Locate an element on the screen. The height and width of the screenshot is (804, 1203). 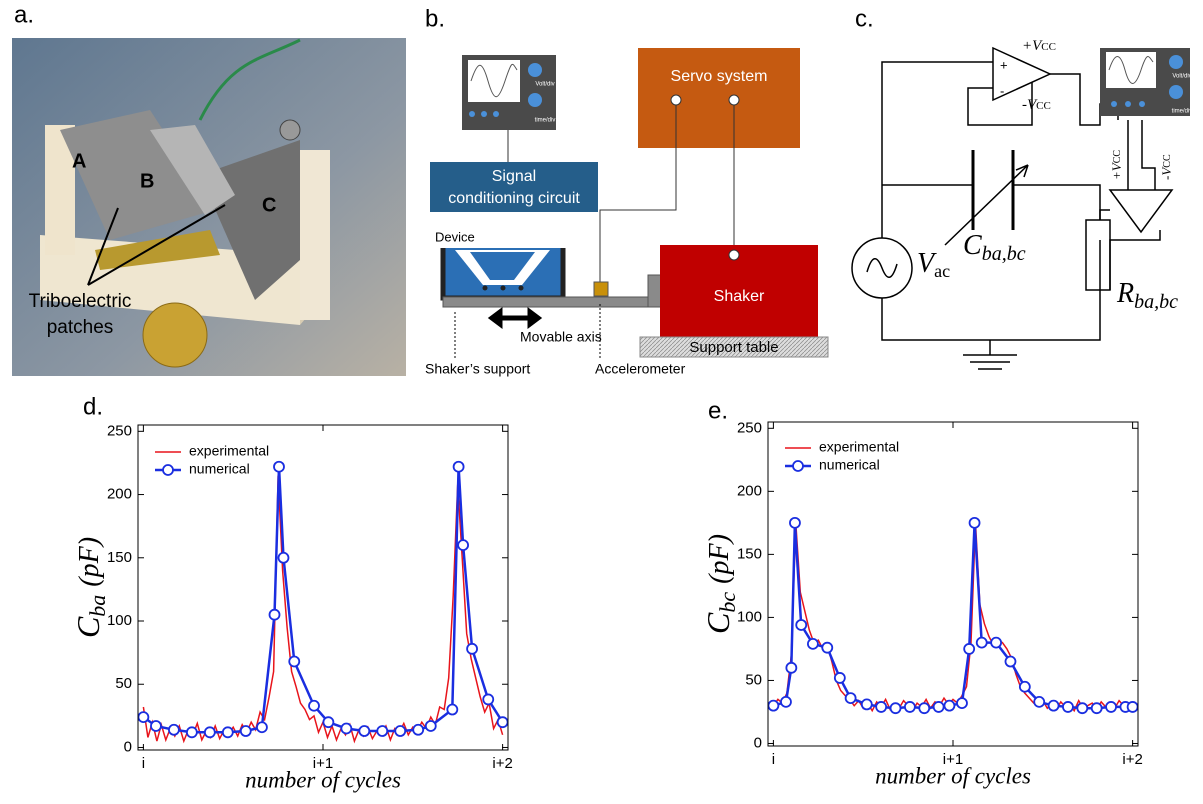
x-tick-label: i+1 is located at coordinates (323, 763).